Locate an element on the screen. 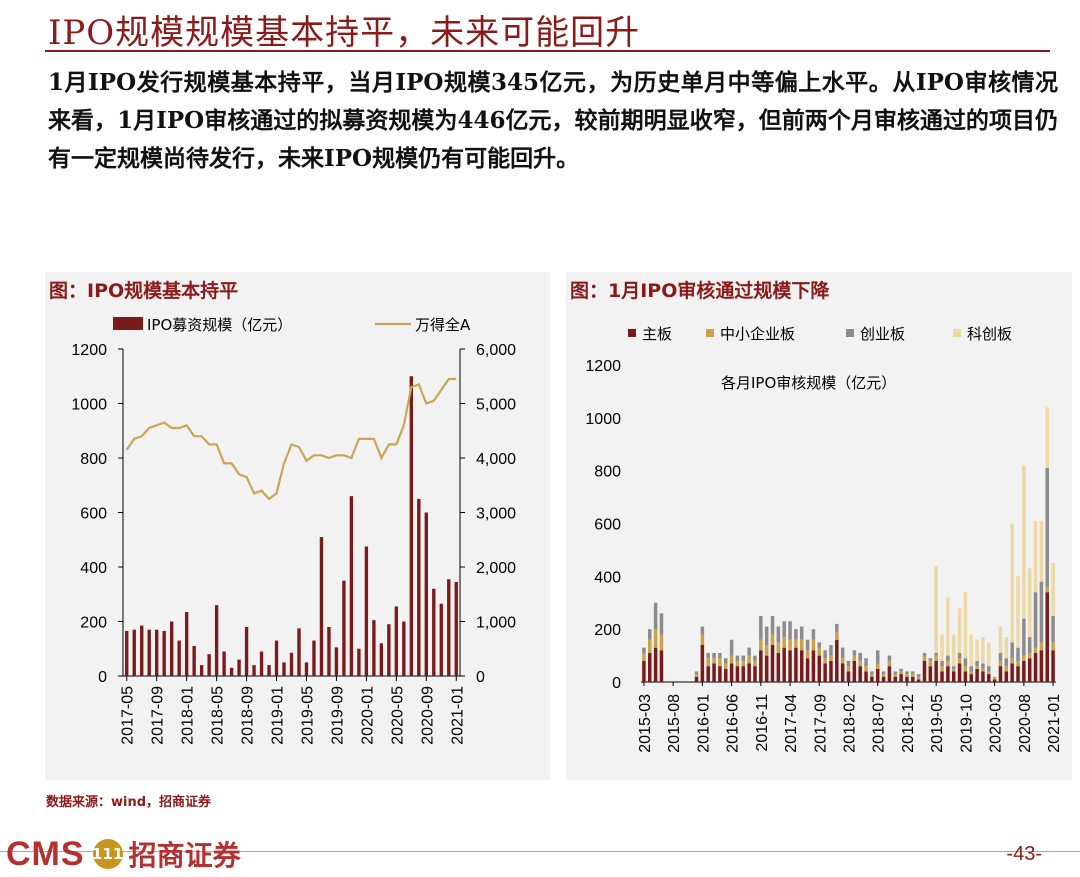 The height and width of the screenshot is (877, 1080). legend-bar-label: IPO募资规模（亿元） is located at coordinates (219, 325).